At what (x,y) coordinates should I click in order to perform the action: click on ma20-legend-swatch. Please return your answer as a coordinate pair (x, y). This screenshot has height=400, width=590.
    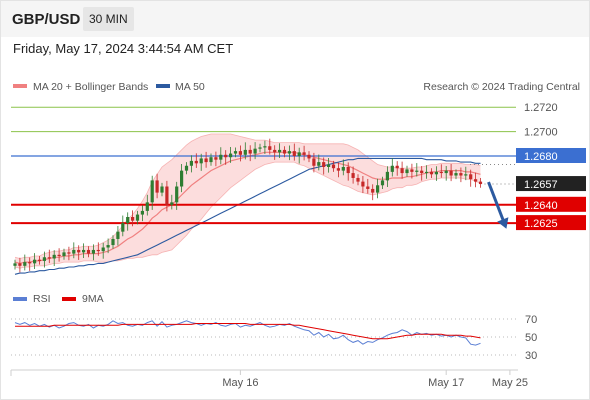
    Looking at the image, I should click on (20, 86).